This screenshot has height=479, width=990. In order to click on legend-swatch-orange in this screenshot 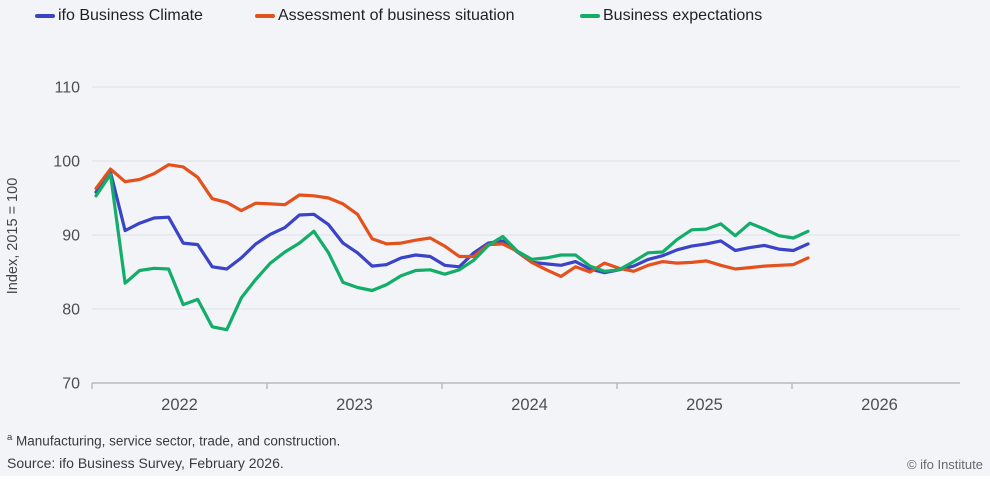, I will do `click(265, 16)`.